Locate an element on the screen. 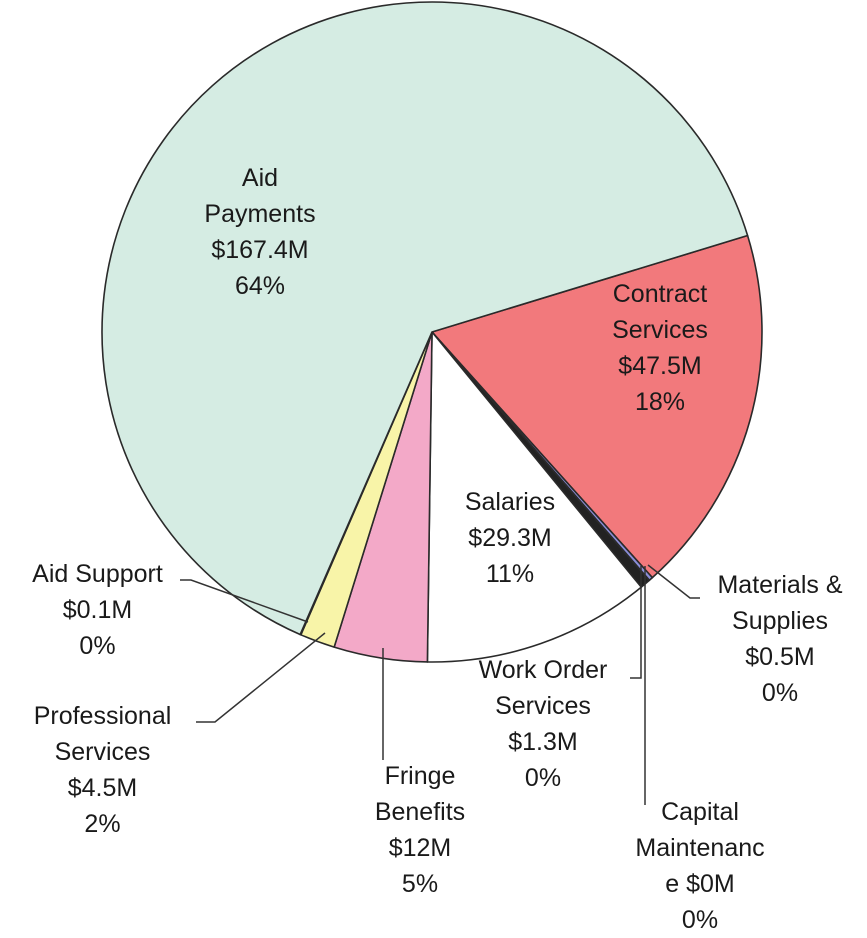 This screenshot has width=867, height=938. label-work-order-services: Work Order Services $1.3M 0% is located at coordinates (543, 724).